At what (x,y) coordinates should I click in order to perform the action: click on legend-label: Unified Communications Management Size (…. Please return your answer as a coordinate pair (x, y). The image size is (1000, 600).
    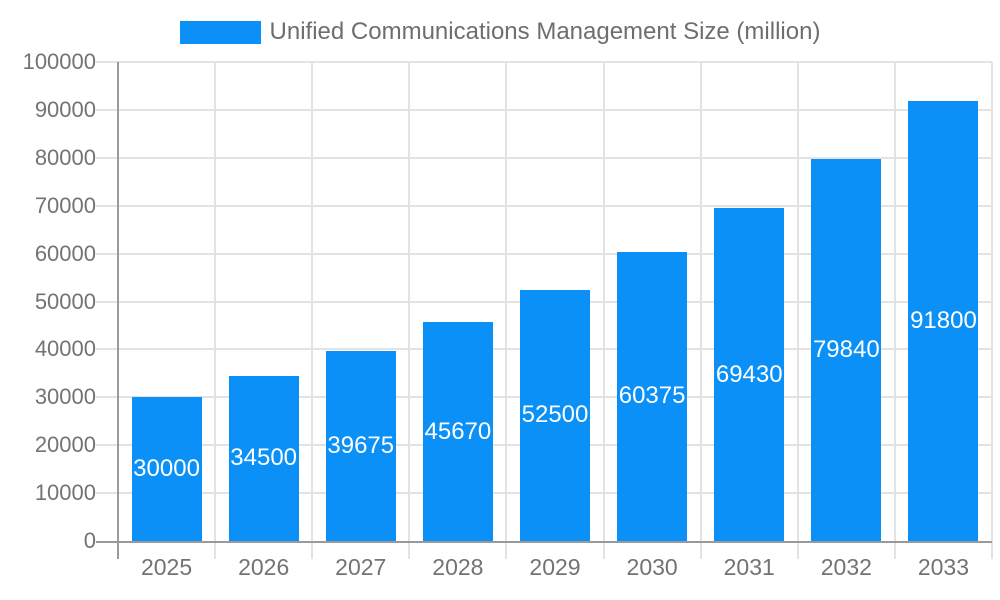
    Looking at the image, I should click on (545, 31).